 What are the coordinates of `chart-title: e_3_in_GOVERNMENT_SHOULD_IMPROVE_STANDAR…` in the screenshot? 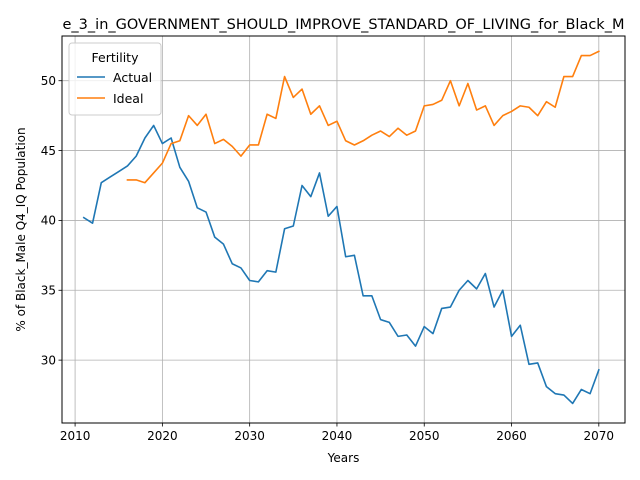 It's located at (344, 25).